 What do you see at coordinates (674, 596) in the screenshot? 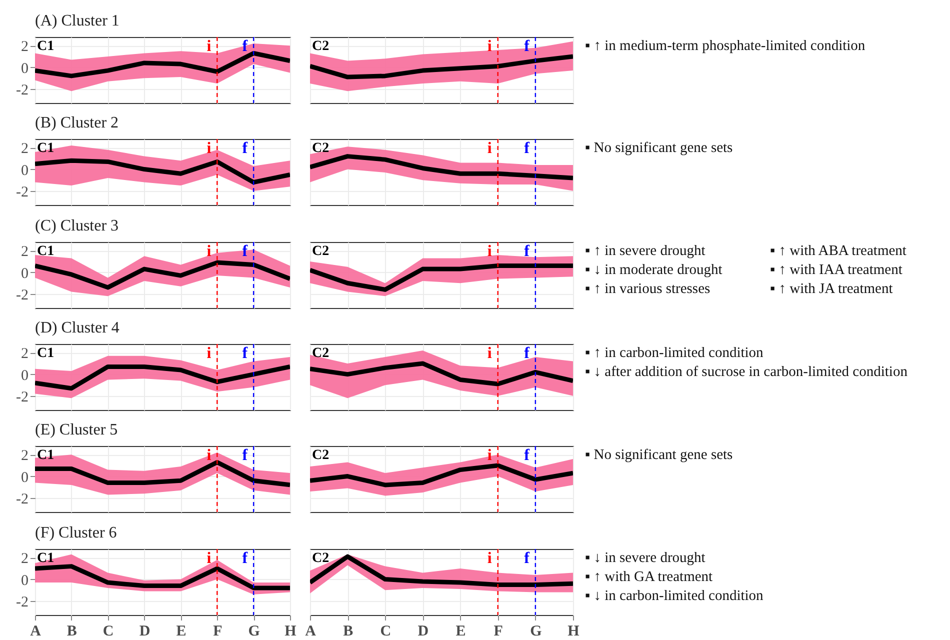
I see `text: ▪ ↓ in carbon-limited condition` at bounding box center [674, 596].